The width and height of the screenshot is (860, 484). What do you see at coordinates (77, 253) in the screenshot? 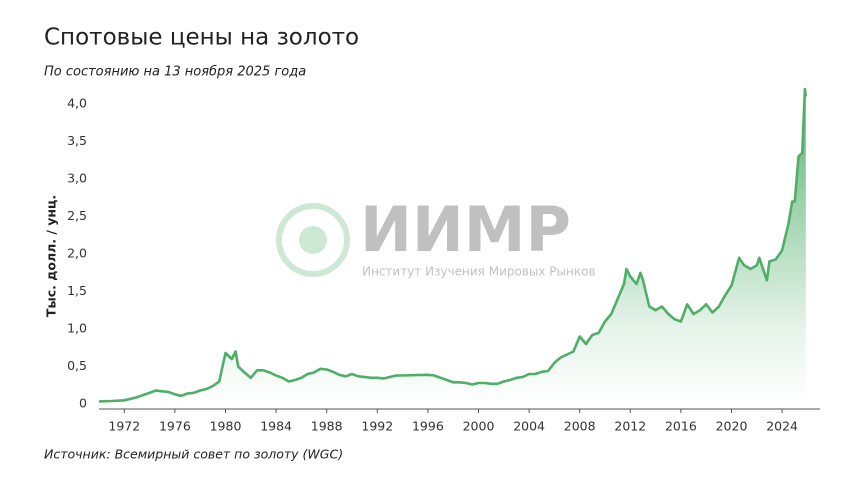
I see `y-tick-label: 2,0` at bounding box center [77, 253].